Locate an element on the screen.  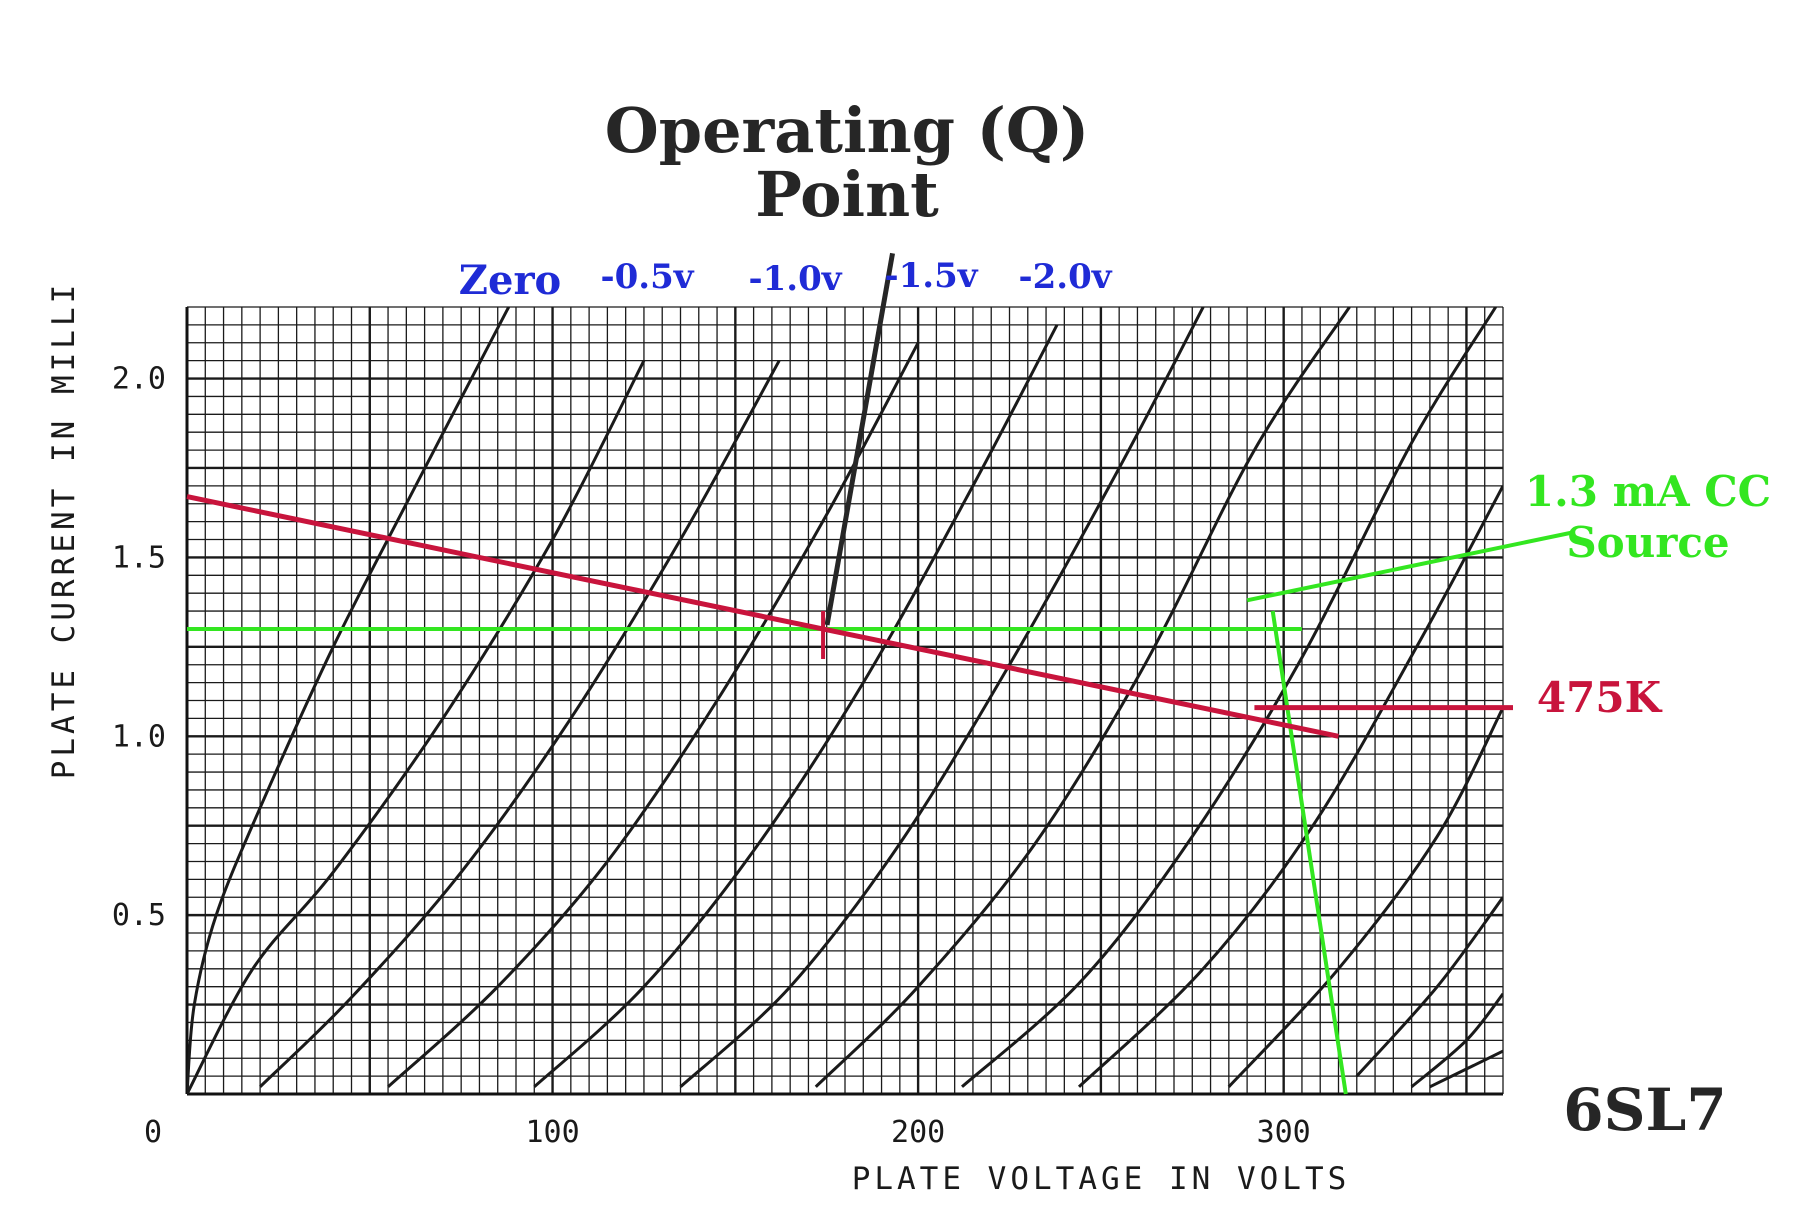
chart-title-line-1: Operating (Q) is located at coordinates (847, 130).